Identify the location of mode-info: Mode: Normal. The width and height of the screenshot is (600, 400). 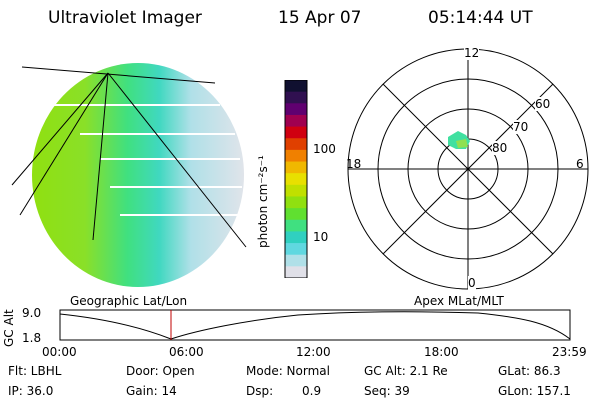
(288, 371).